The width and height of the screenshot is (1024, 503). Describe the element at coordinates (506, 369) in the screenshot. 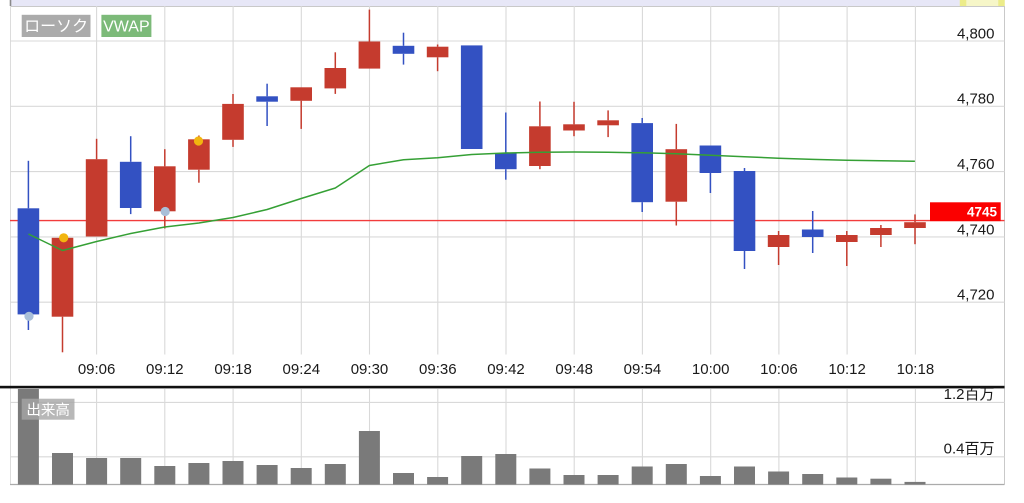

I see `svg-text: 09:42` at that location.